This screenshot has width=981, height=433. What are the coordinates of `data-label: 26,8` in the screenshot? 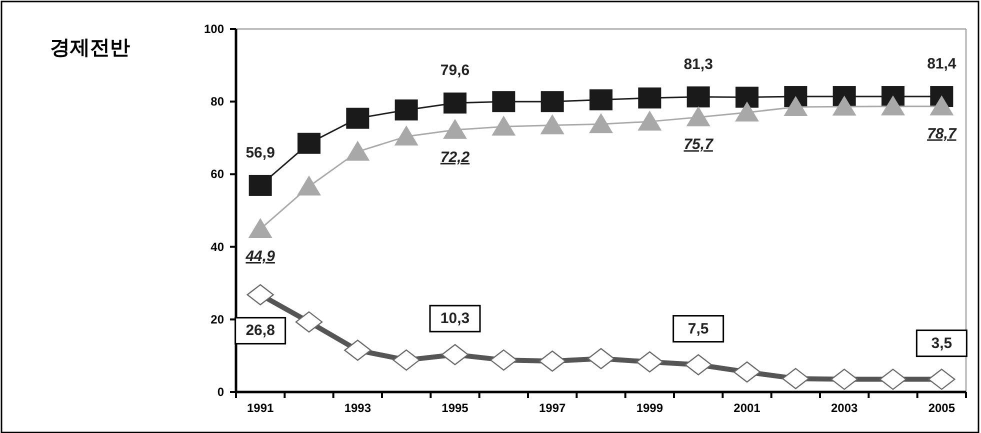 It's located at (260, 331).